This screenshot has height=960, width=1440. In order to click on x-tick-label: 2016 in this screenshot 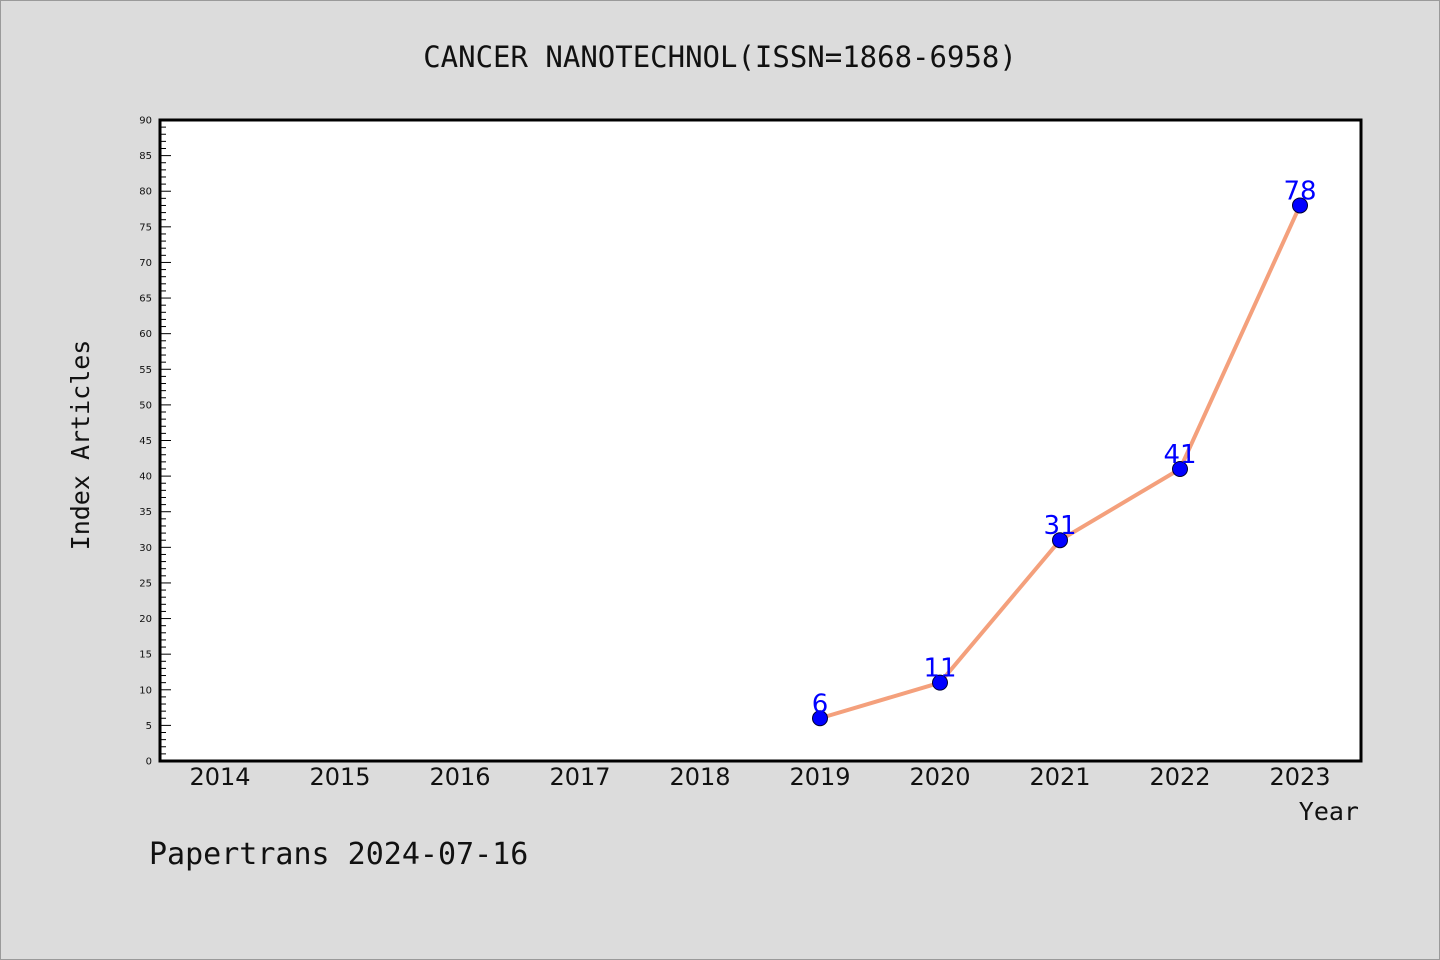, I will do `click(459, 777)`.